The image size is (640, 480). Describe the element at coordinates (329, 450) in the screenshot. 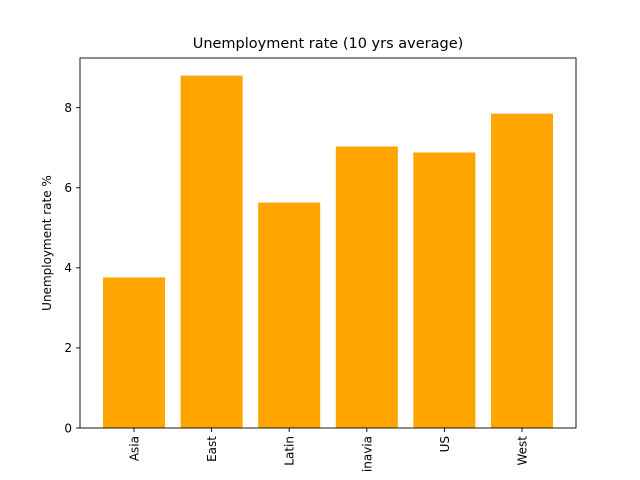

I see `x-axis-ticks: Asia East Latin inavia US West` at that location.